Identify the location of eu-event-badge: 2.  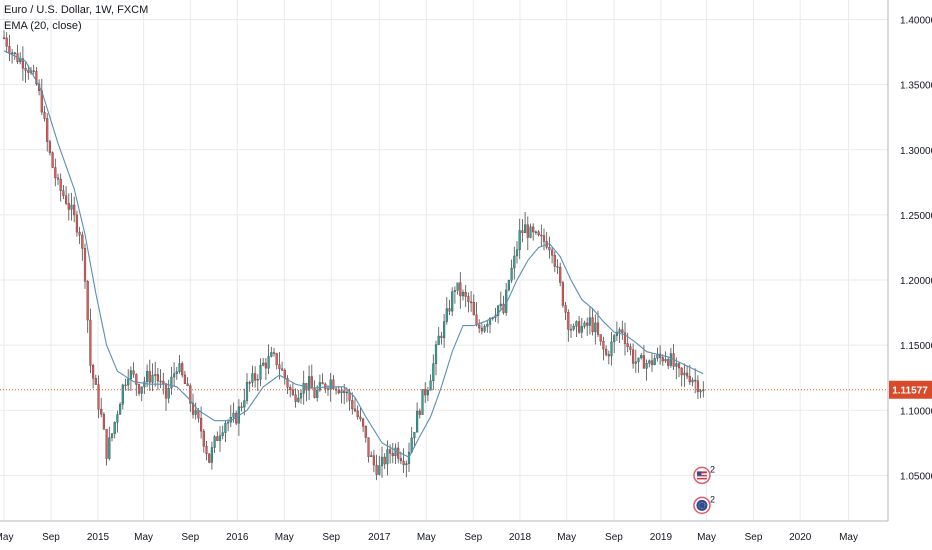
(704, 504).